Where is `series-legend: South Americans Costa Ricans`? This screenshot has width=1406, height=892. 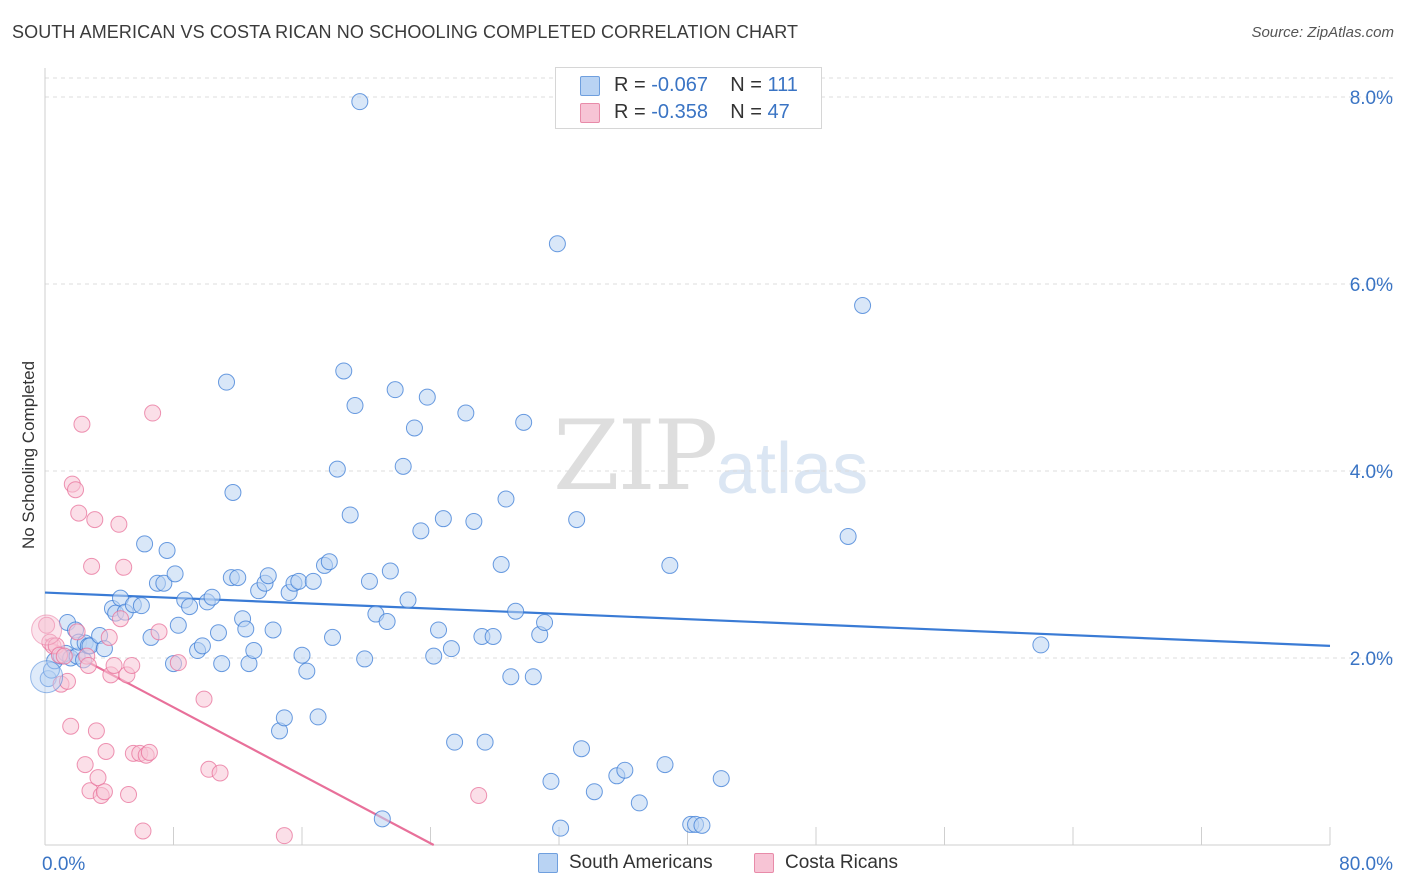 series-legend: South Americans Costa Ricans is located at coordinates (703, 864).